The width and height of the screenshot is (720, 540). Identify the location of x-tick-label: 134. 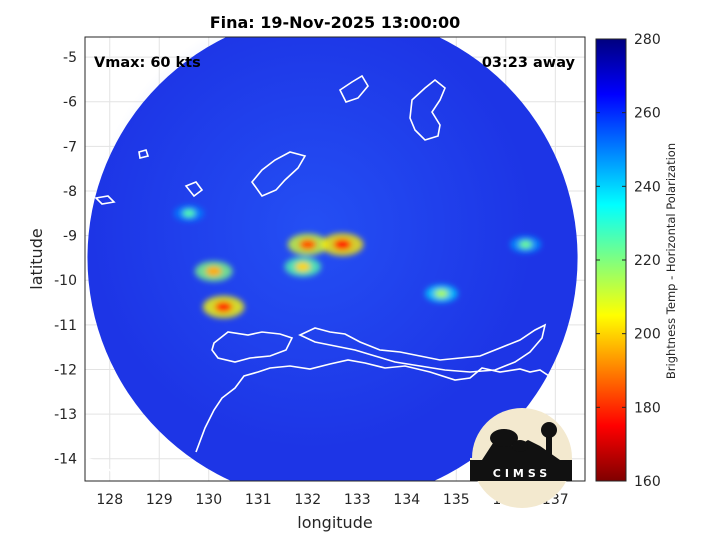
(406, 500).